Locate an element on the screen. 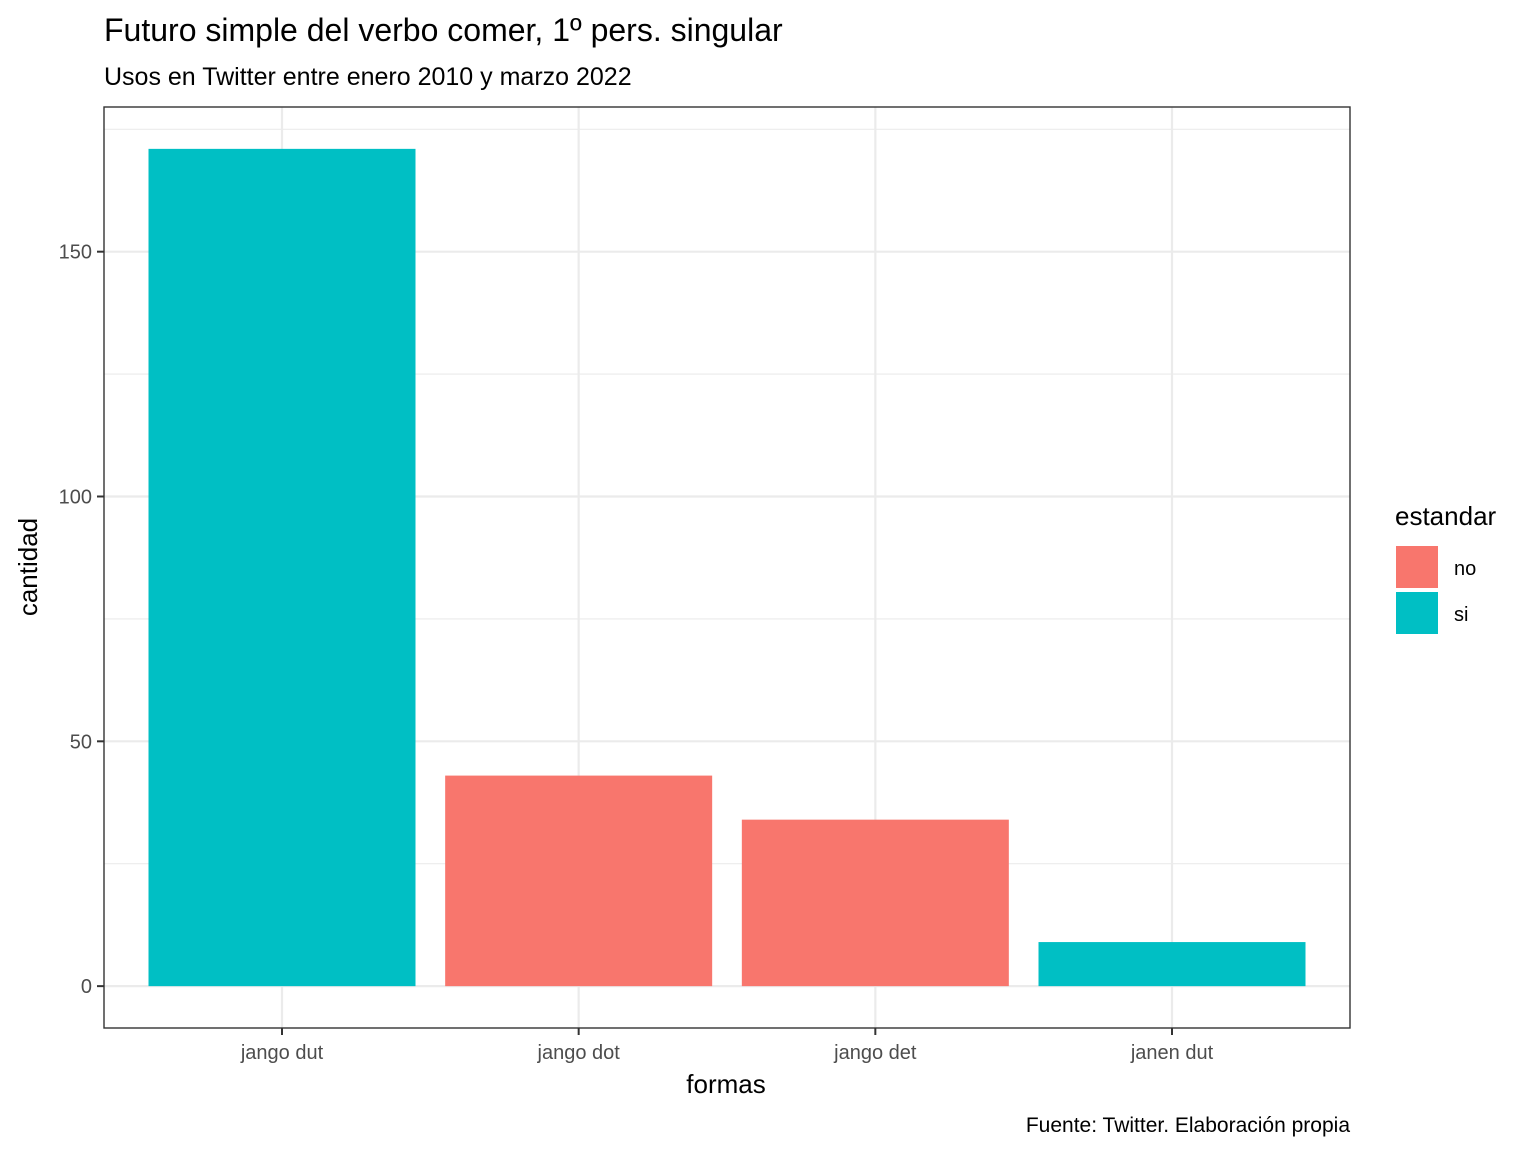  y-axis-title: cantidad is located at coordinates (28, 567).